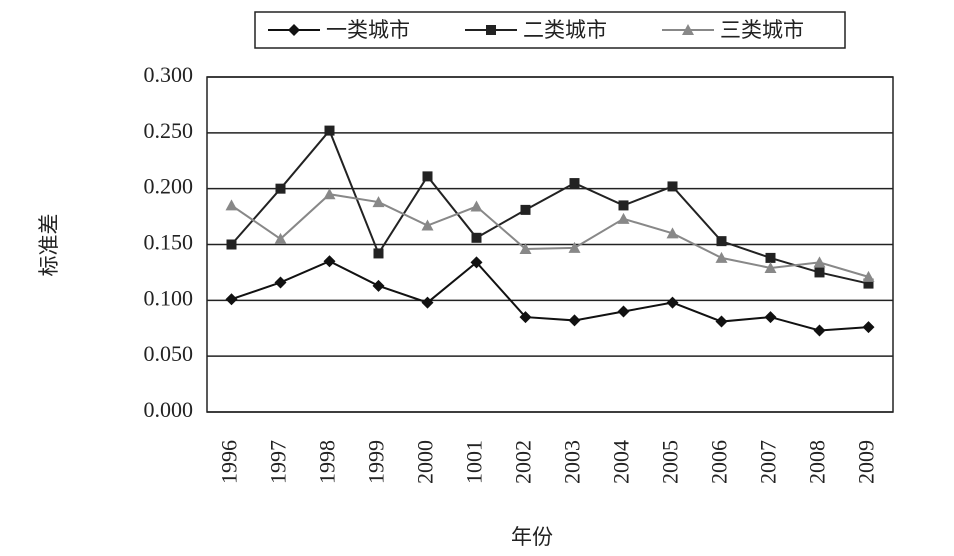 The width and height of the screenshot is (954, 556). I want to click on legend-box, so click(550, 30).